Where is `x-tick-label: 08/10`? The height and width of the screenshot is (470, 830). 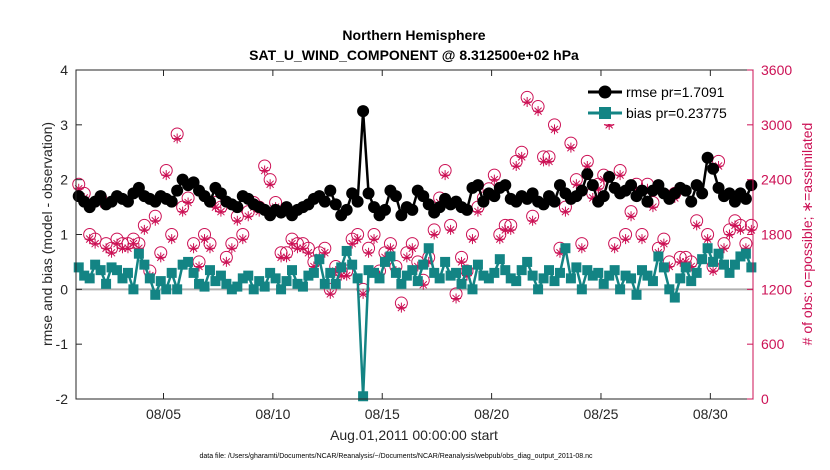
x-tick-label: 08/10 is located at coordinates (272, 414).